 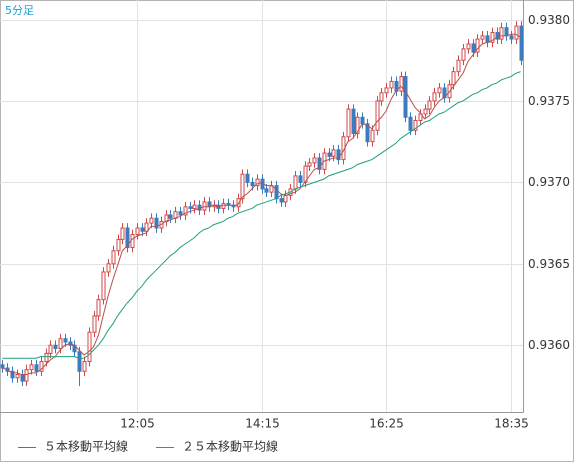 I want to click on y-tick-label: 0.9370, so click(x=549, y=182).